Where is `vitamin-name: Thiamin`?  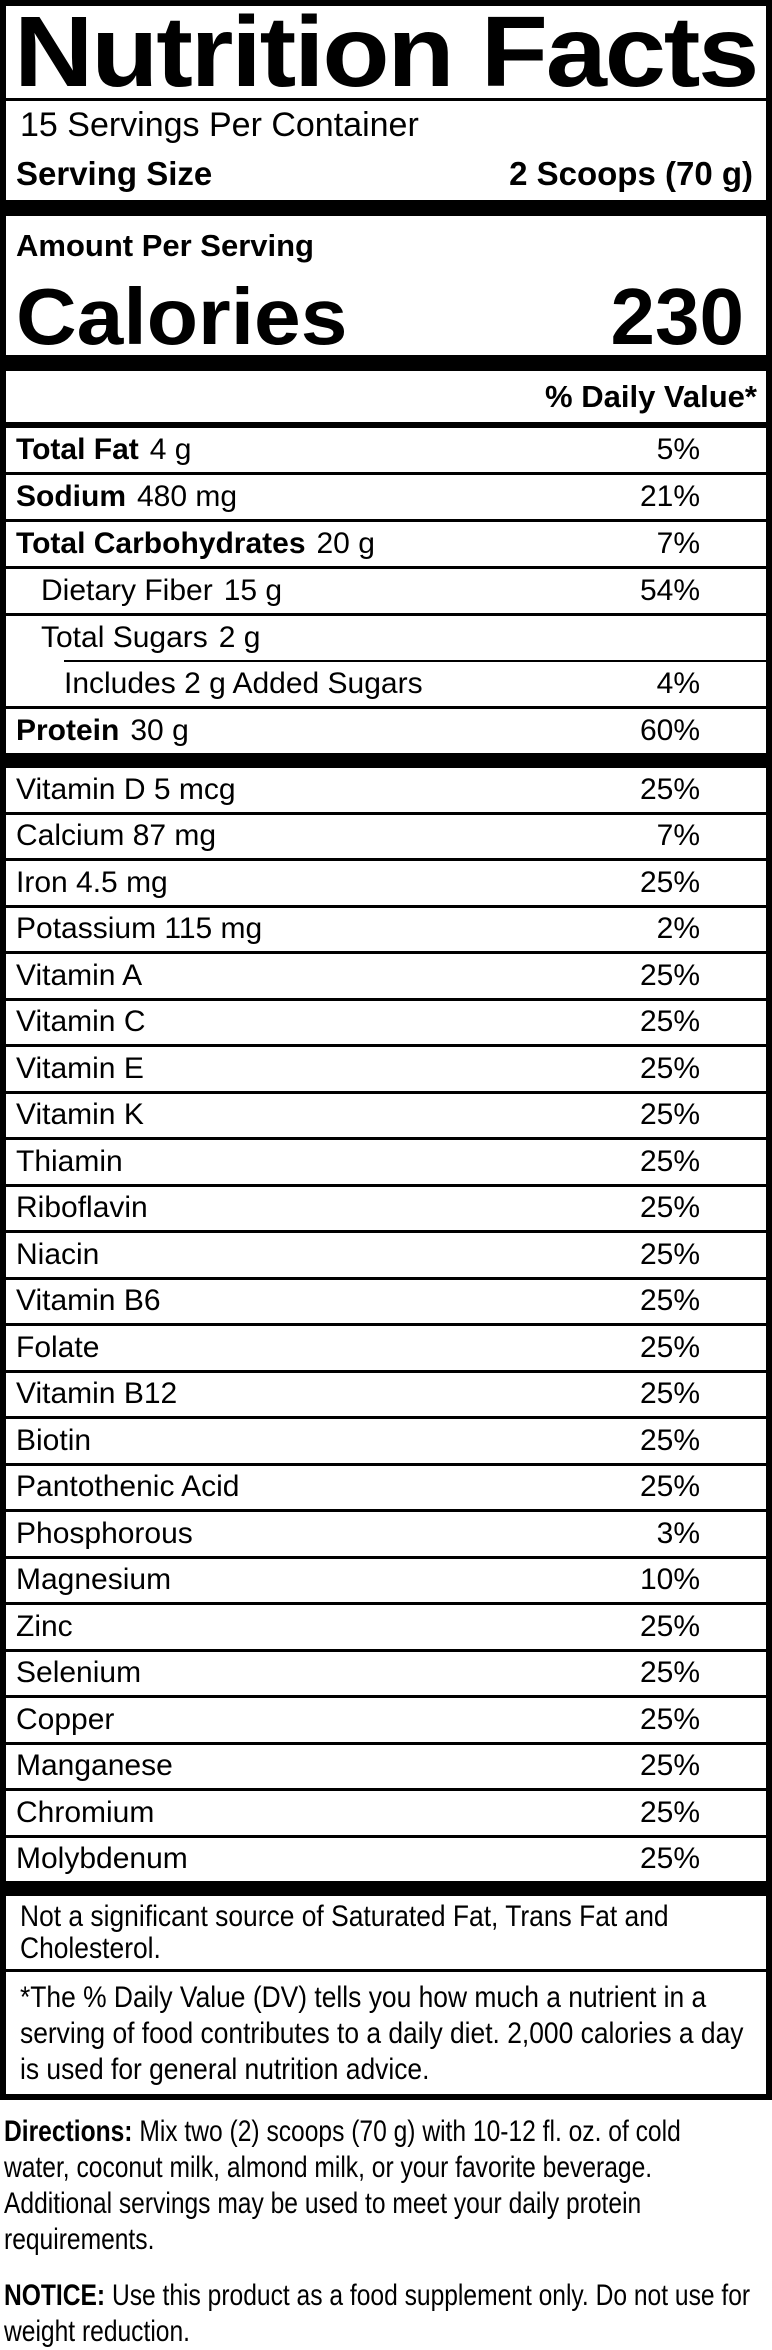 vitamin-name: Thiamin is located at coordinates (69, 1161).